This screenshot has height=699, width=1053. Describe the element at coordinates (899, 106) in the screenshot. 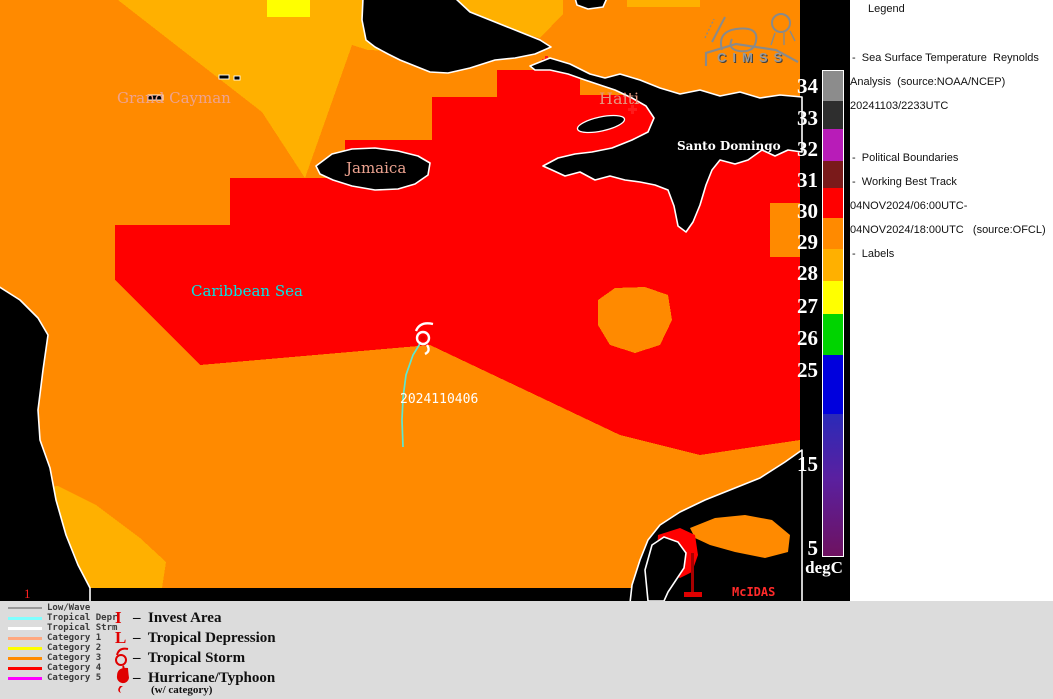

I see `legend-line: 20241103/2233UTC` at that location.